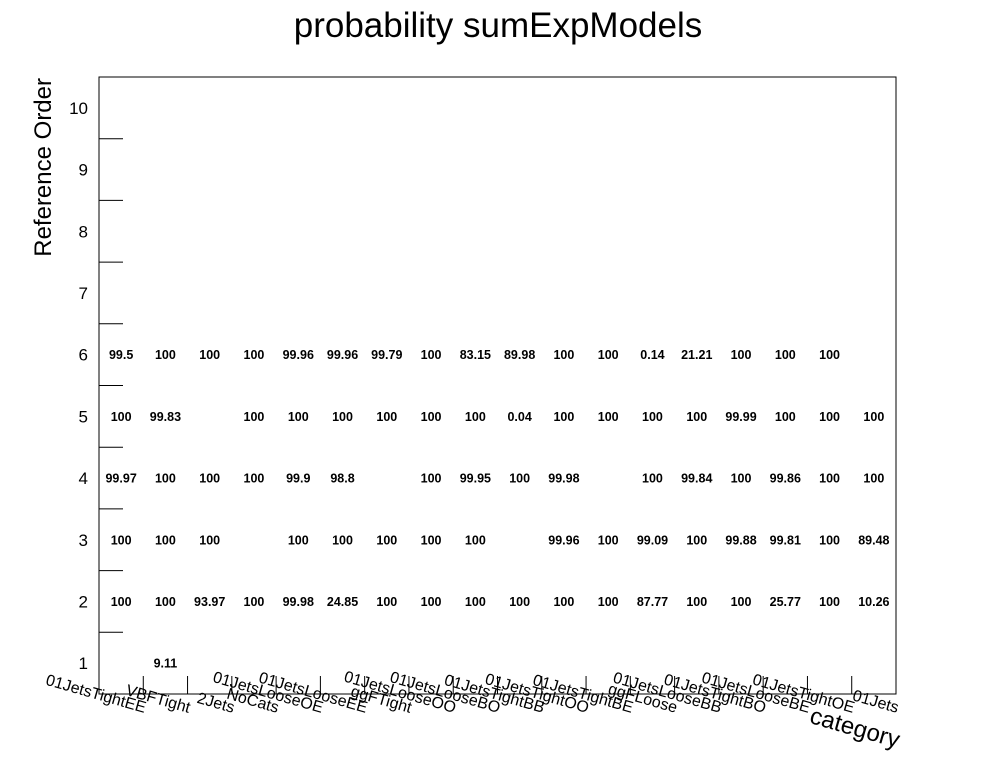  Describe the element at coordinates (165, 417) in the screenshot. I see `cell-label: 99.83` at that location.